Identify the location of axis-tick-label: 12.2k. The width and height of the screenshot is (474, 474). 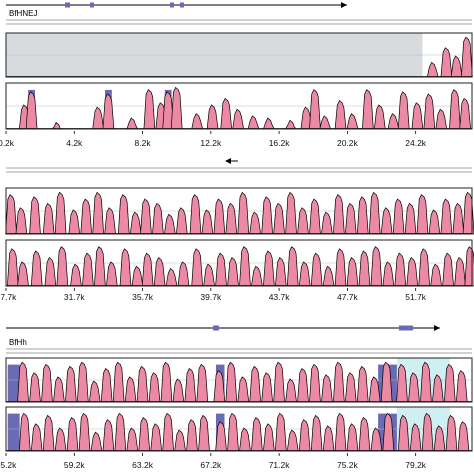
(211, 143).